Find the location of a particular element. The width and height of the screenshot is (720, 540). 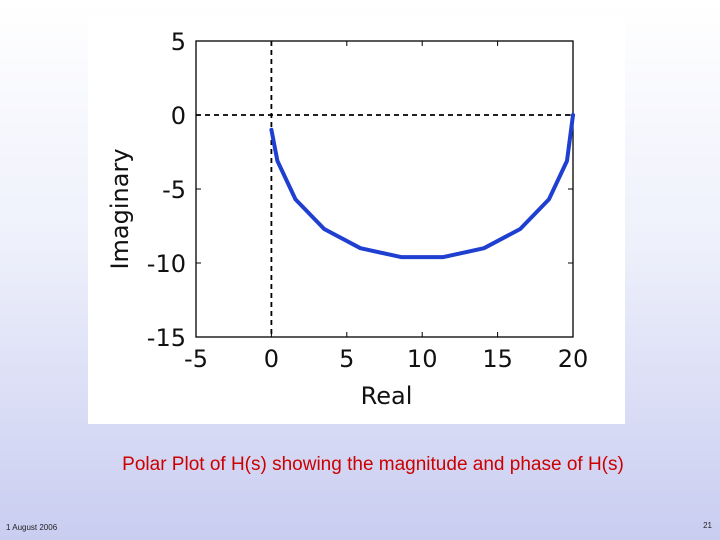

y-tick-label: -5 is located at coordinates (174, 190).